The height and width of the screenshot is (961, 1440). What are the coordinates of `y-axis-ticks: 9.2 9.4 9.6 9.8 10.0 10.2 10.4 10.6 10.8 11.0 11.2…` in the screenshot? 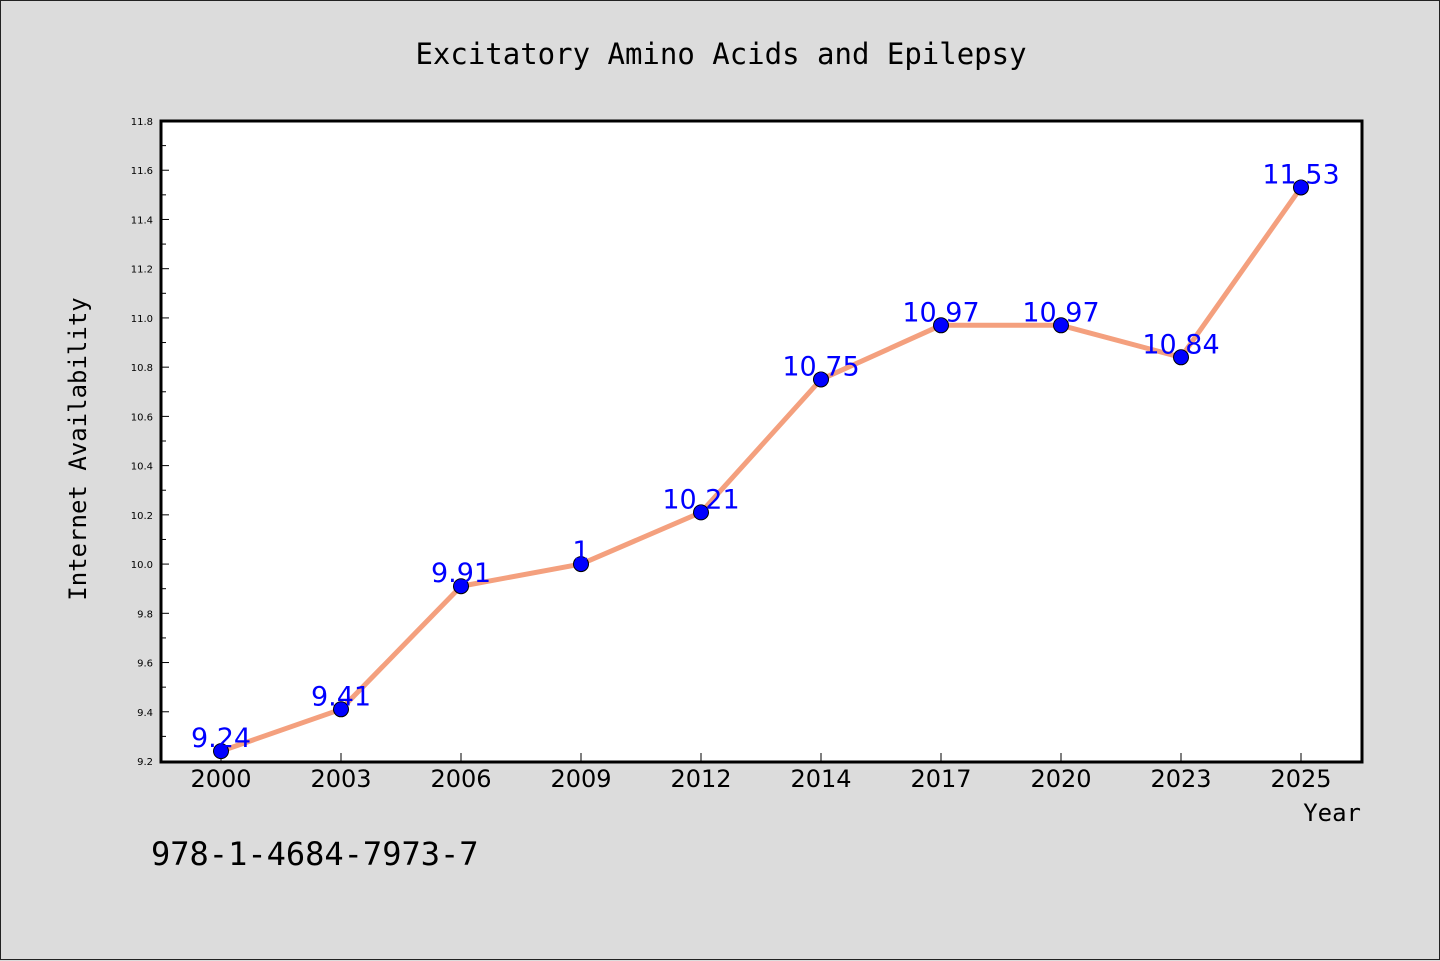 It's located at (150, 442).